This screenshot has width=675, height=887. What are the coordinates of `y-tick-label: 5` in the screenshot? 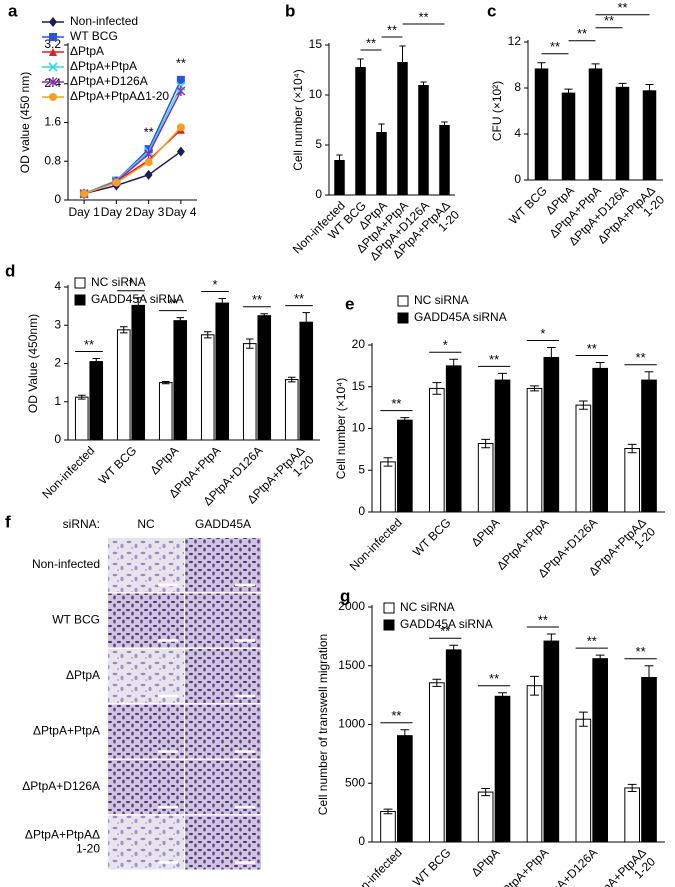 It's located at (361, 469).